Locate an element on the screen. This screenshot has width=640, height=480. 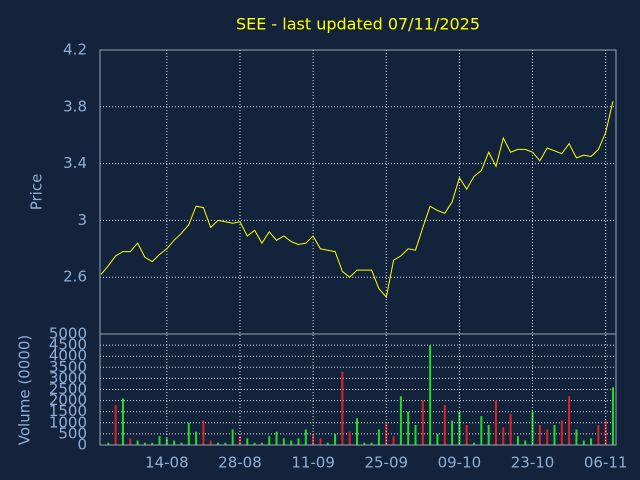
price-axis-label: Price is located at coordinates (37, 192).